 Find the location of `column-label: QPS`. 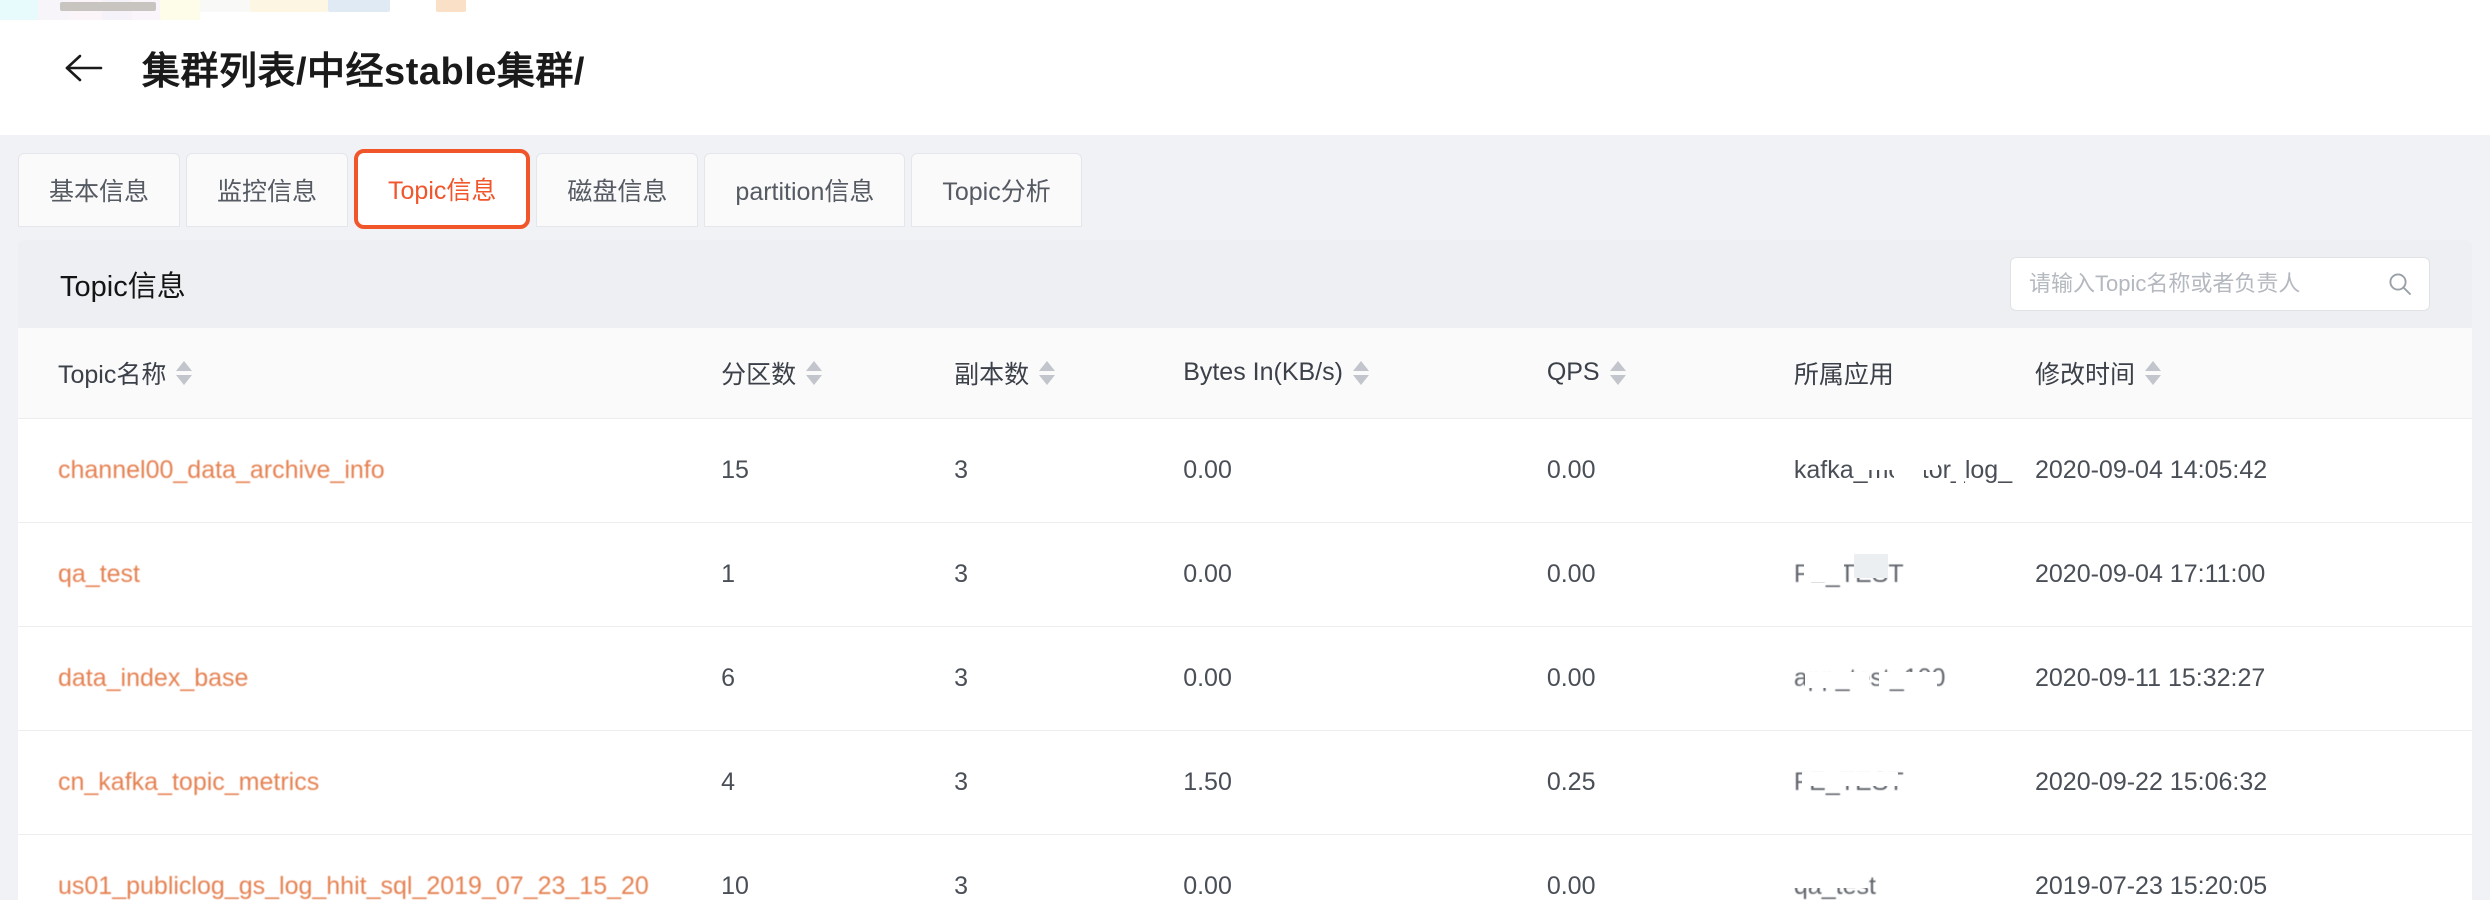

column-label: QPS is located at coordinates (1573, 372).